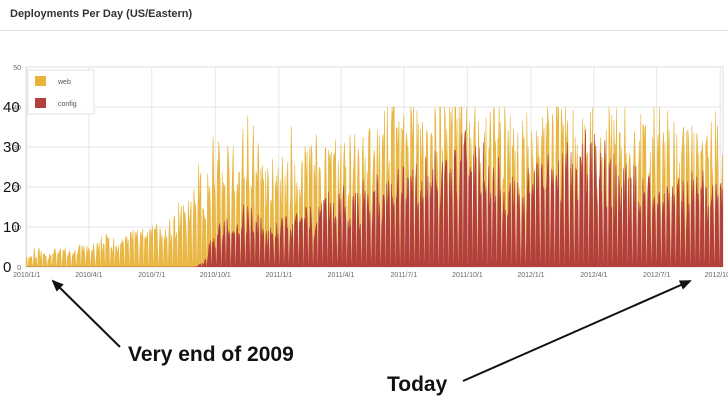 The image size is (728, 410). Describe the element at coordinates (656, 275) in the screenshot. I see `x-tick-label: 2012/7/1` at that location.